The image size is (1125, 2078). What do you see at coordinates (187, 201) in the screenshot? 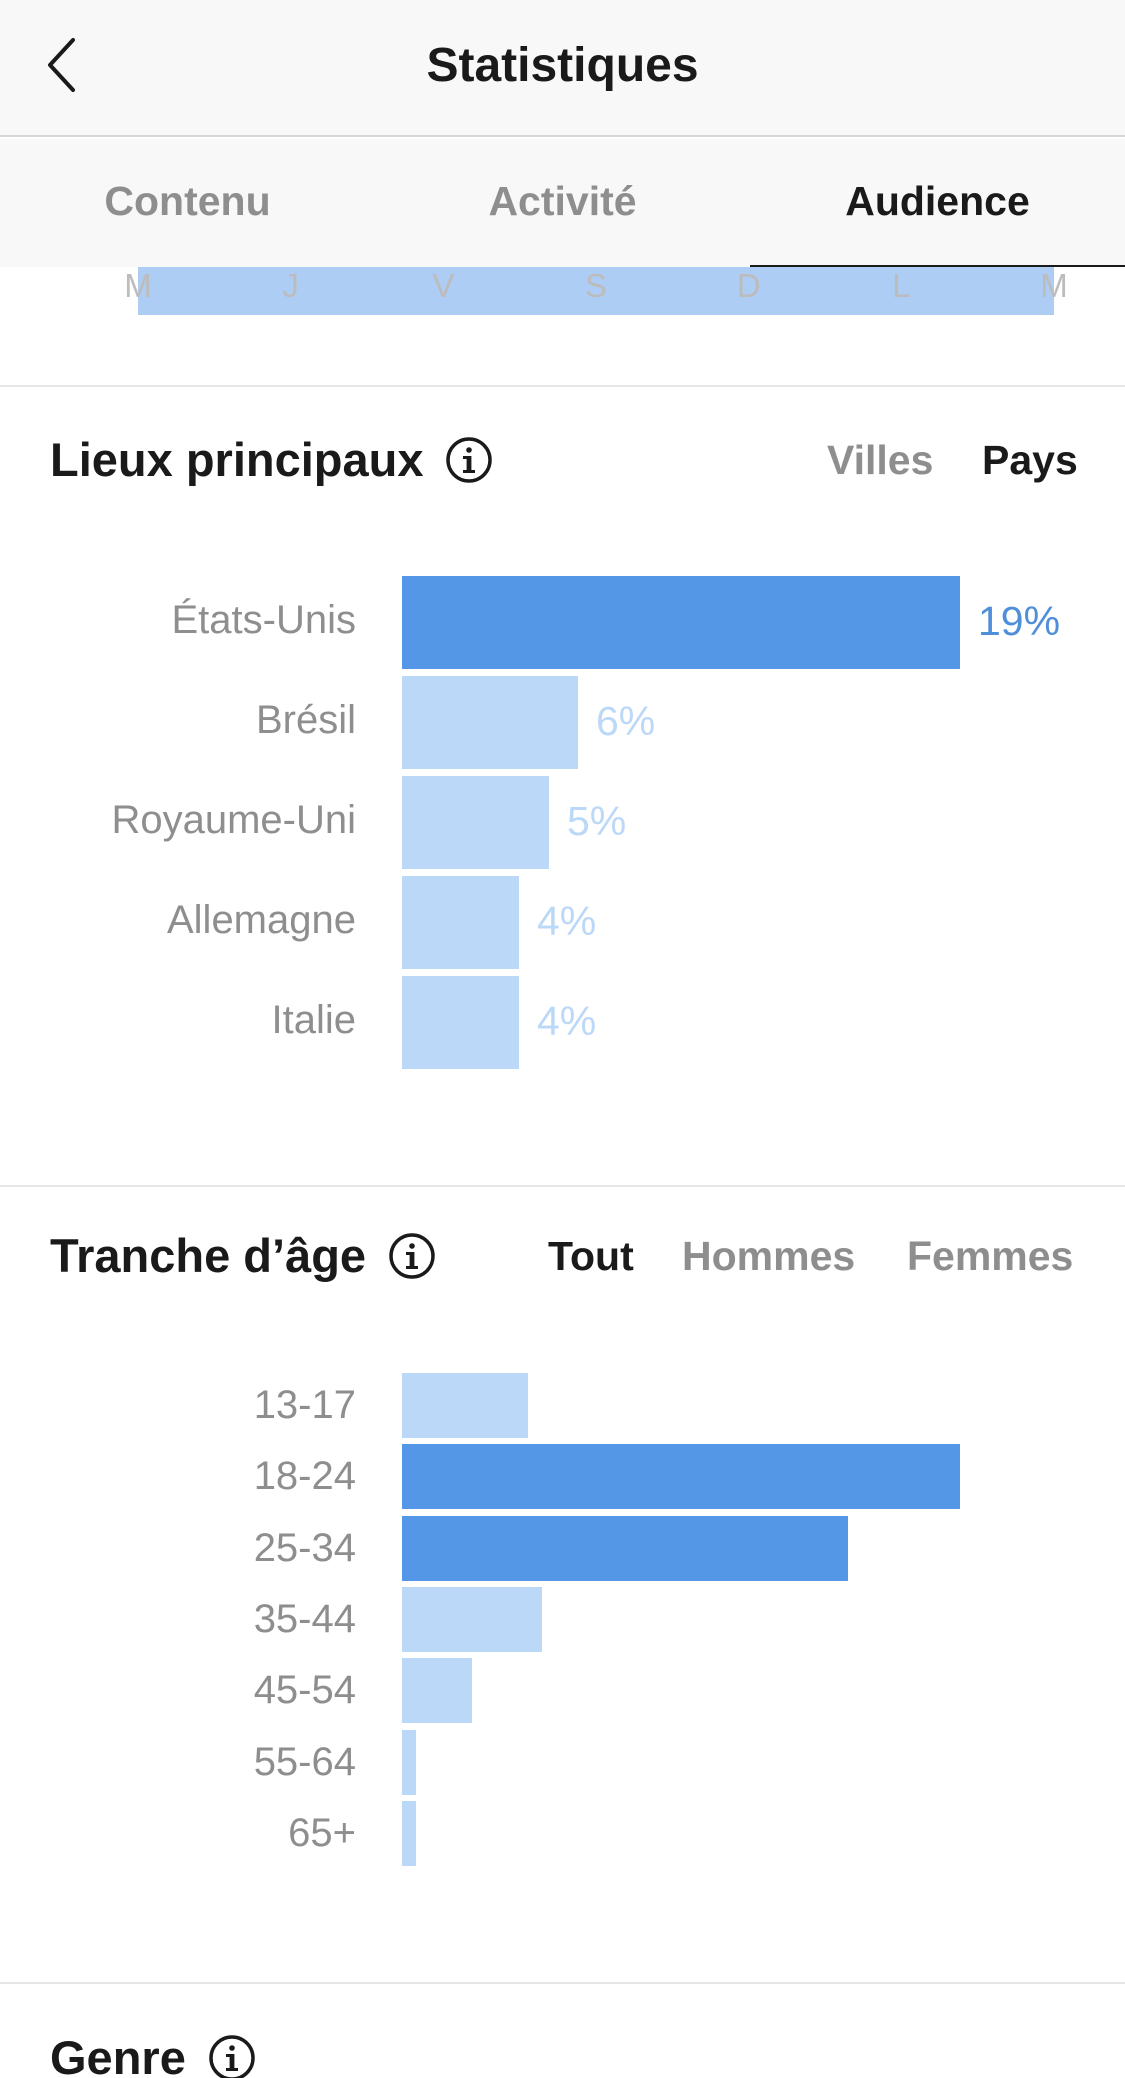
I see `tab-contenu: Contenu` at bounding box center [187, 201].